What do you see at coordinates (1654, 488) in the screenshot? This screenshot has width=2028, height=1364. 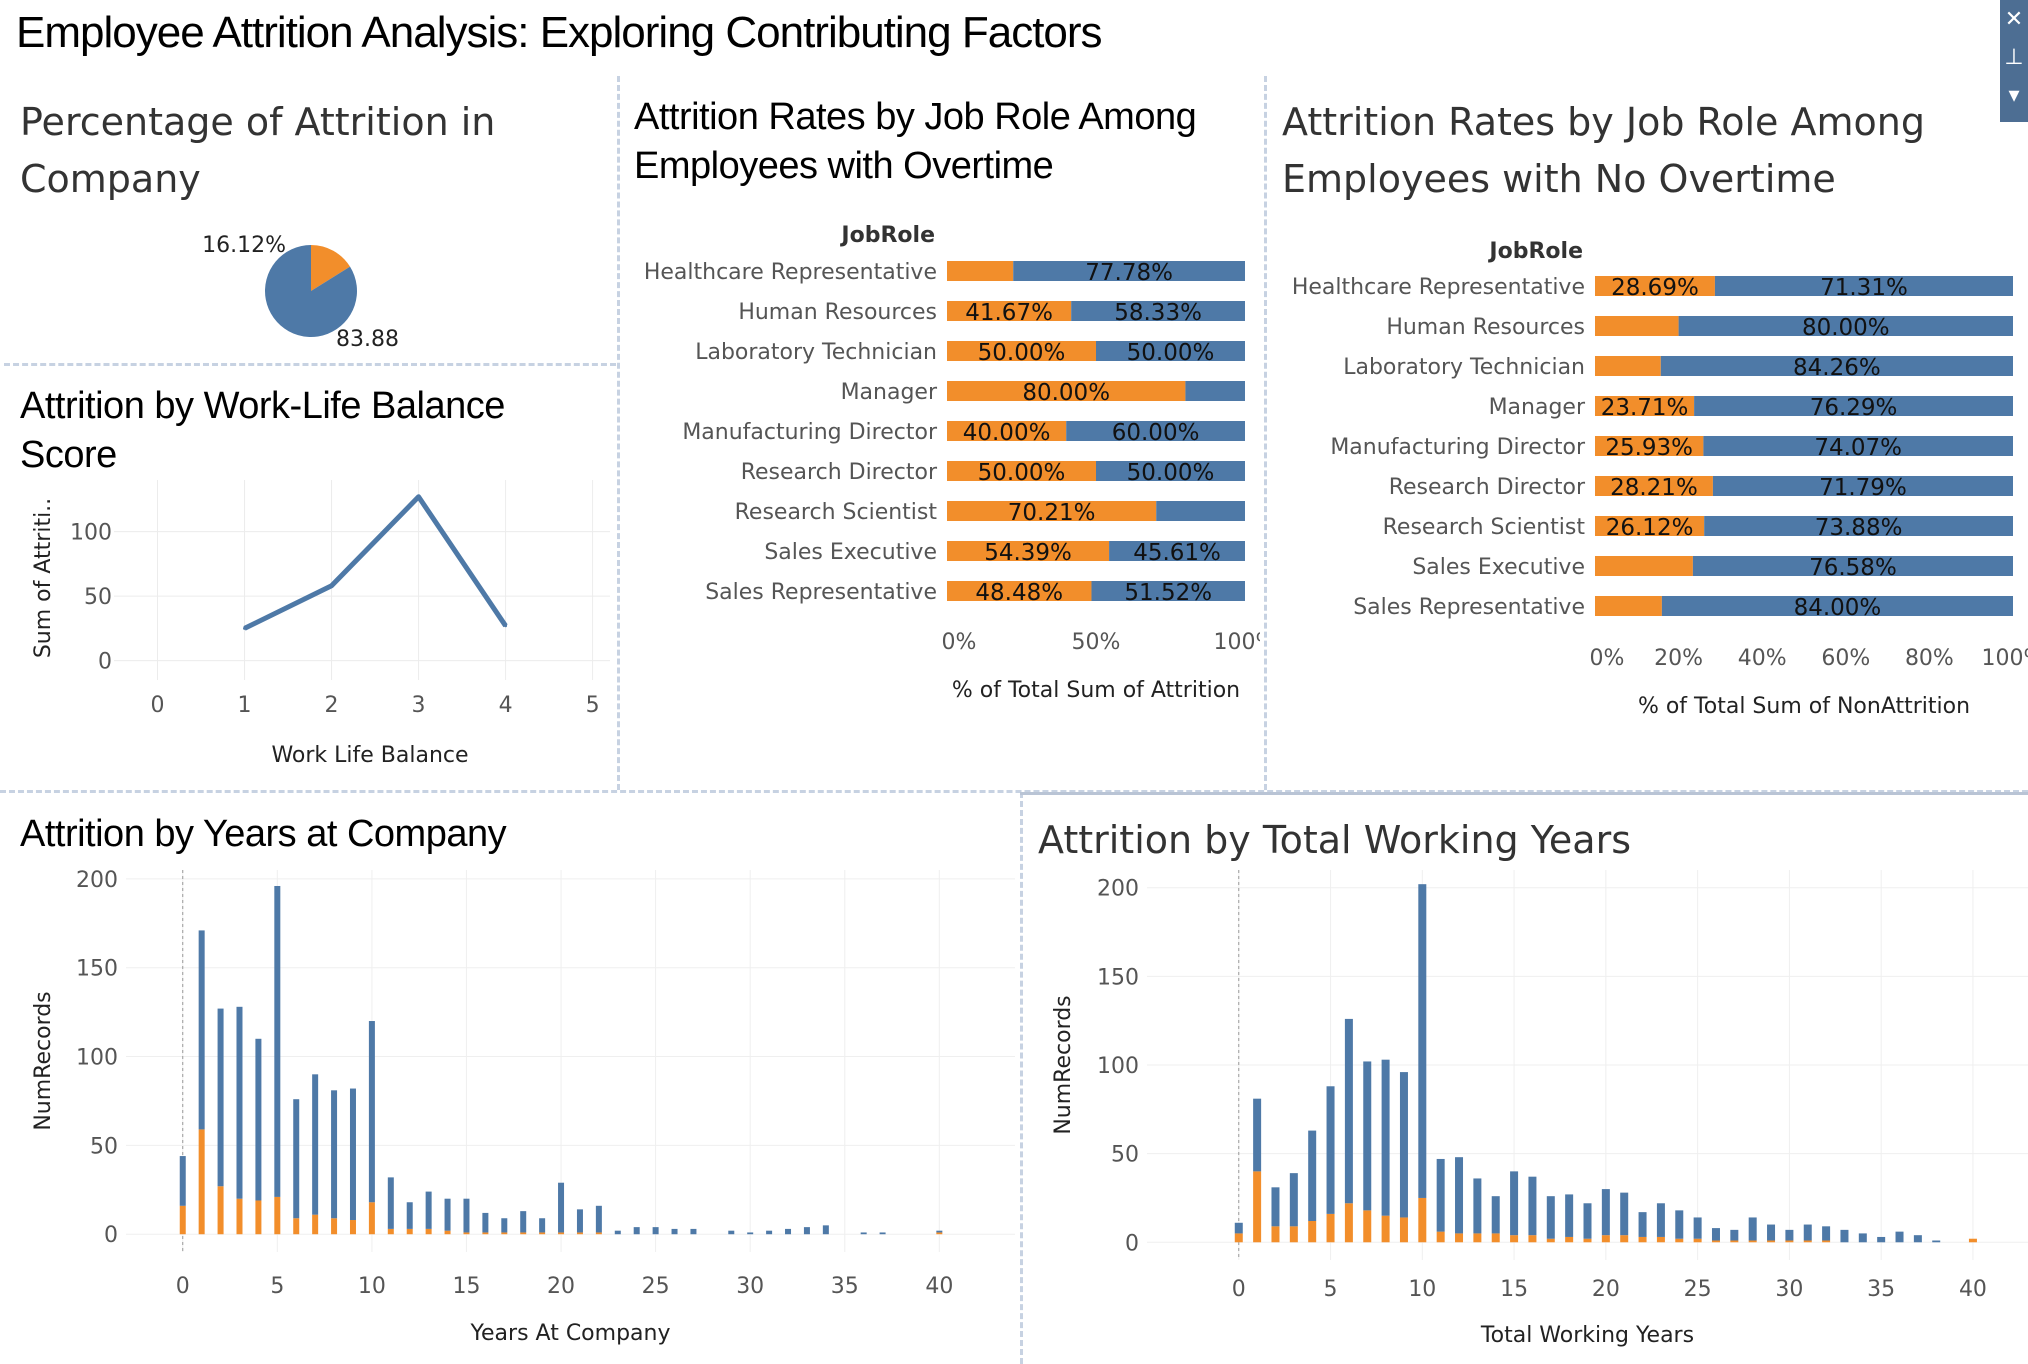 I see `data-label: 28.21%` at bounding box center [1654, 488].